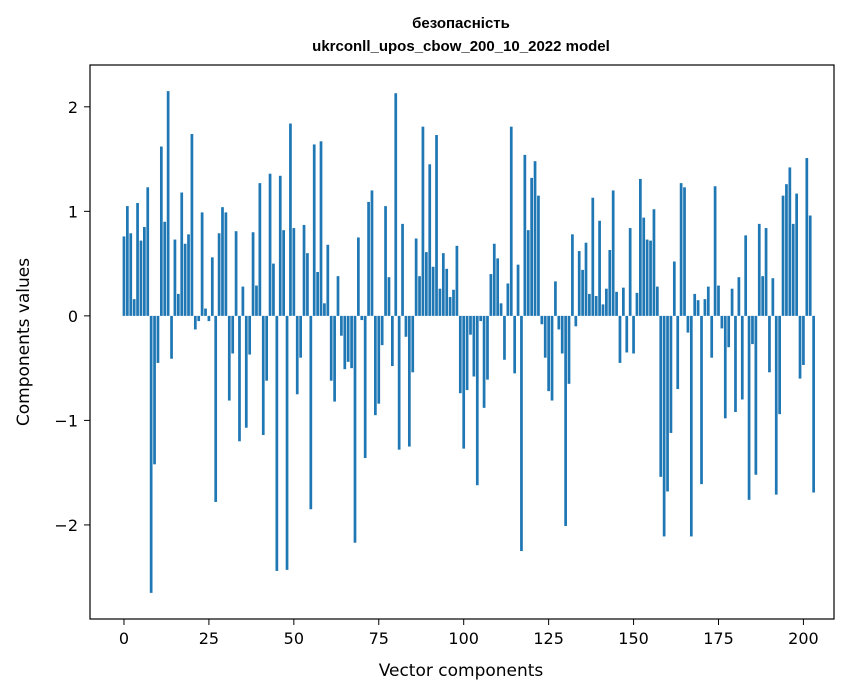 The height and width of the screenshot is (696, 847). Describe the element at coordinates (209, 638) in the screenshot. I see `x-tick-label: 25` at that location.